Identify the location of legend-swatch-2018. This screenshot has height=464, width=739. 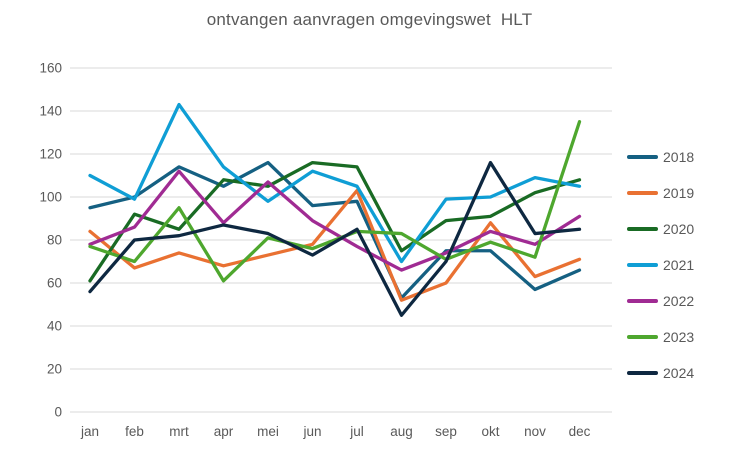
(642, 157).